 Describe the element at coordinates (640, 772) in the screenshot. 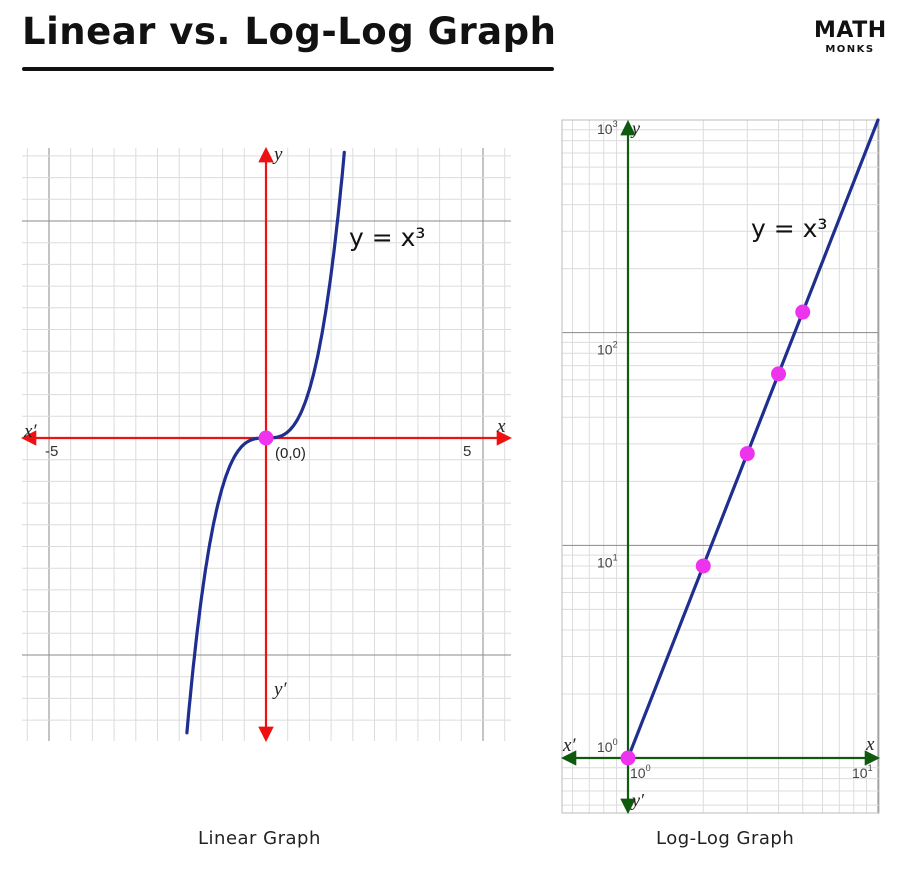

I see `x-tick-label: 10⁰` at that location.